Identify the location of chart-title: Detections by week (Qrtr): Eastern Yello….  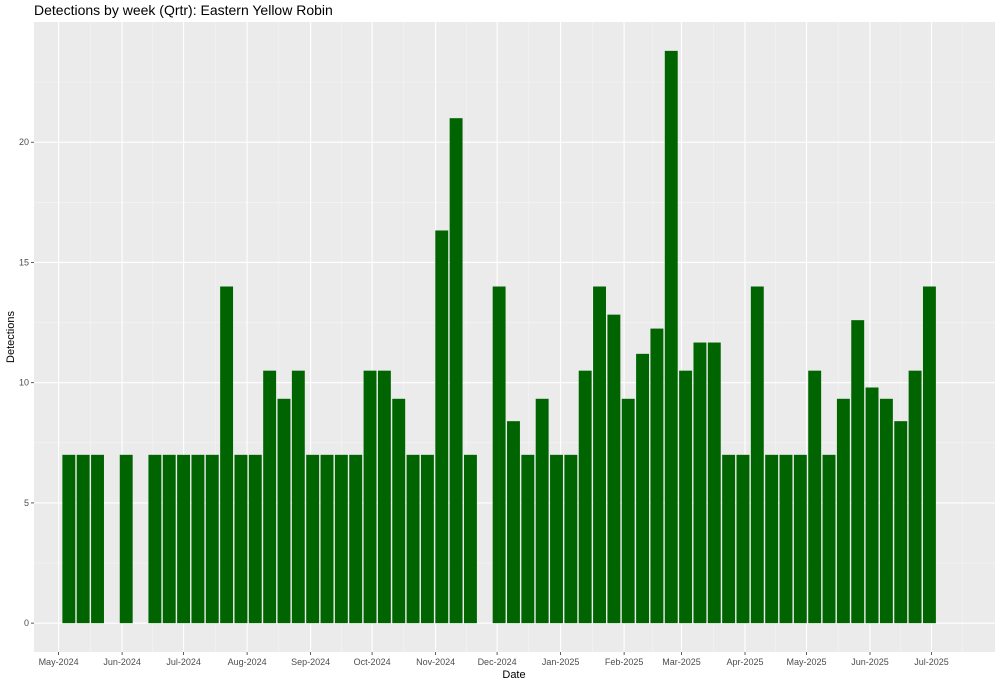
(183, 10).